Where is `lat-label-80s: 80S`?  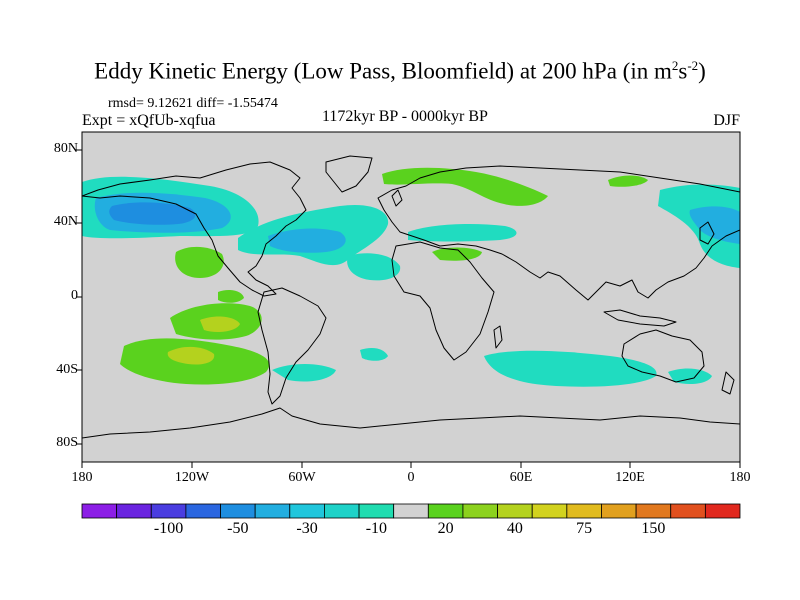
lat-label-80s: 80S is located at coordinates (67, 442).